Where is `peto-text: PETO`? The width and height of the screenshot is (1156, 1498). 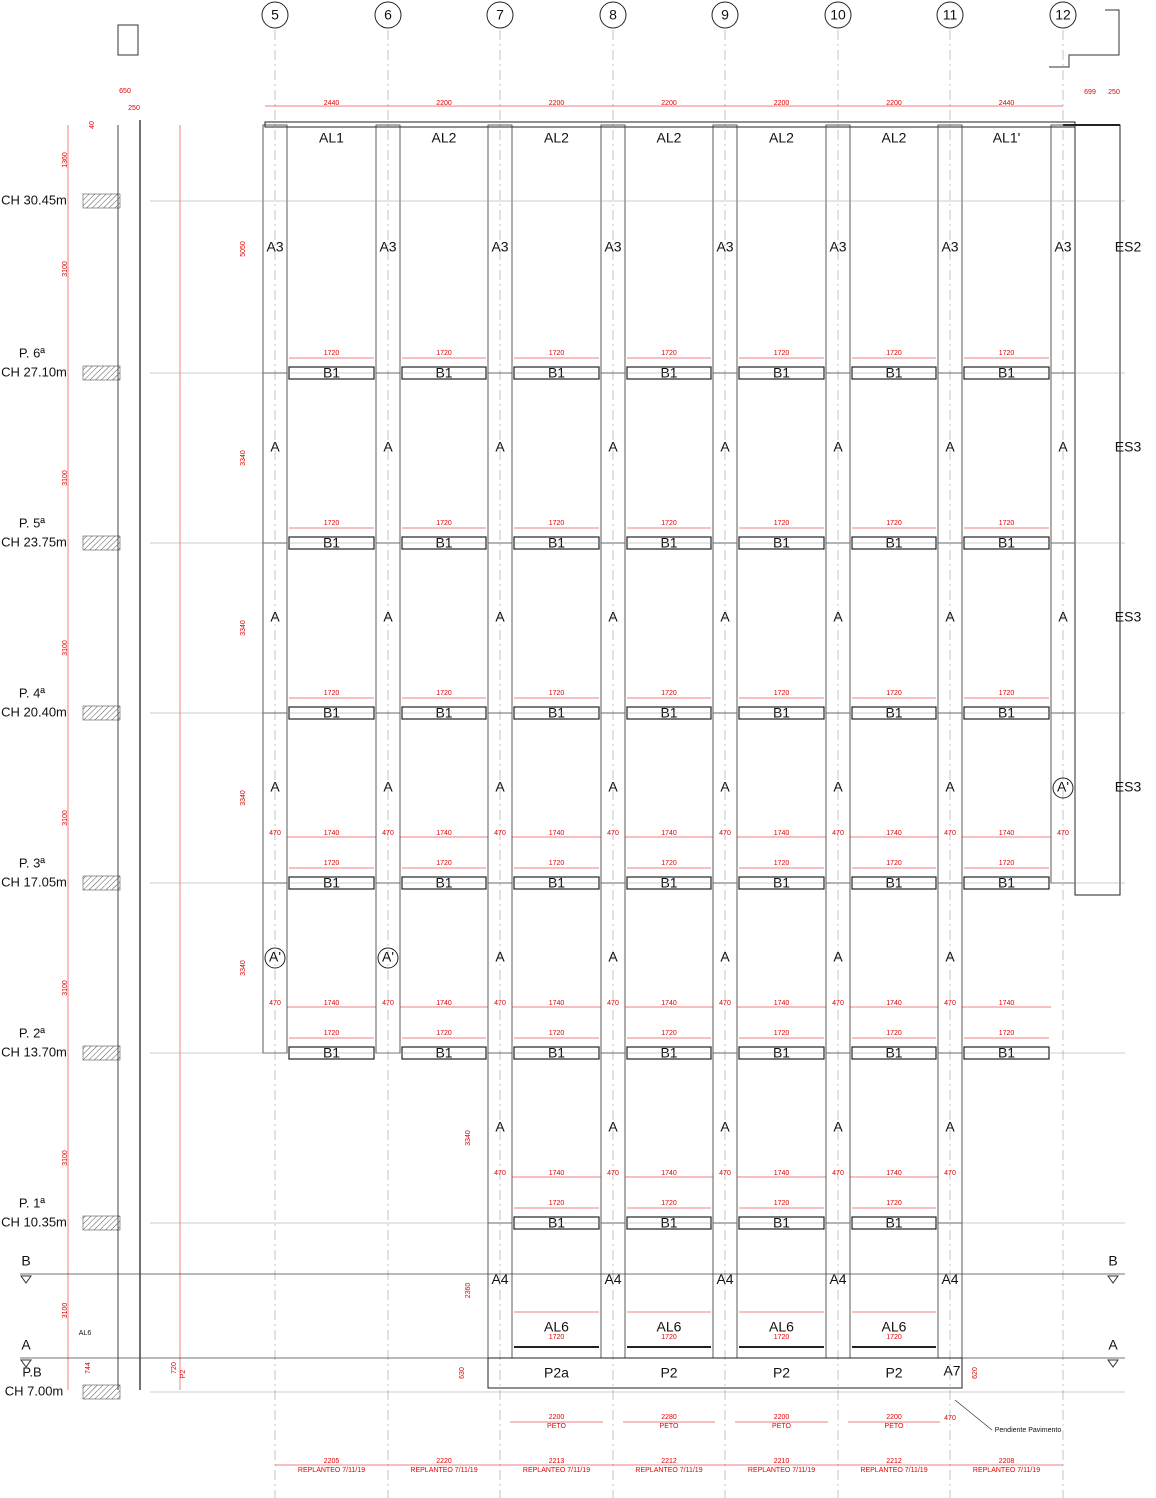 peto-text: PETO is located at coordinates (894, 1426).